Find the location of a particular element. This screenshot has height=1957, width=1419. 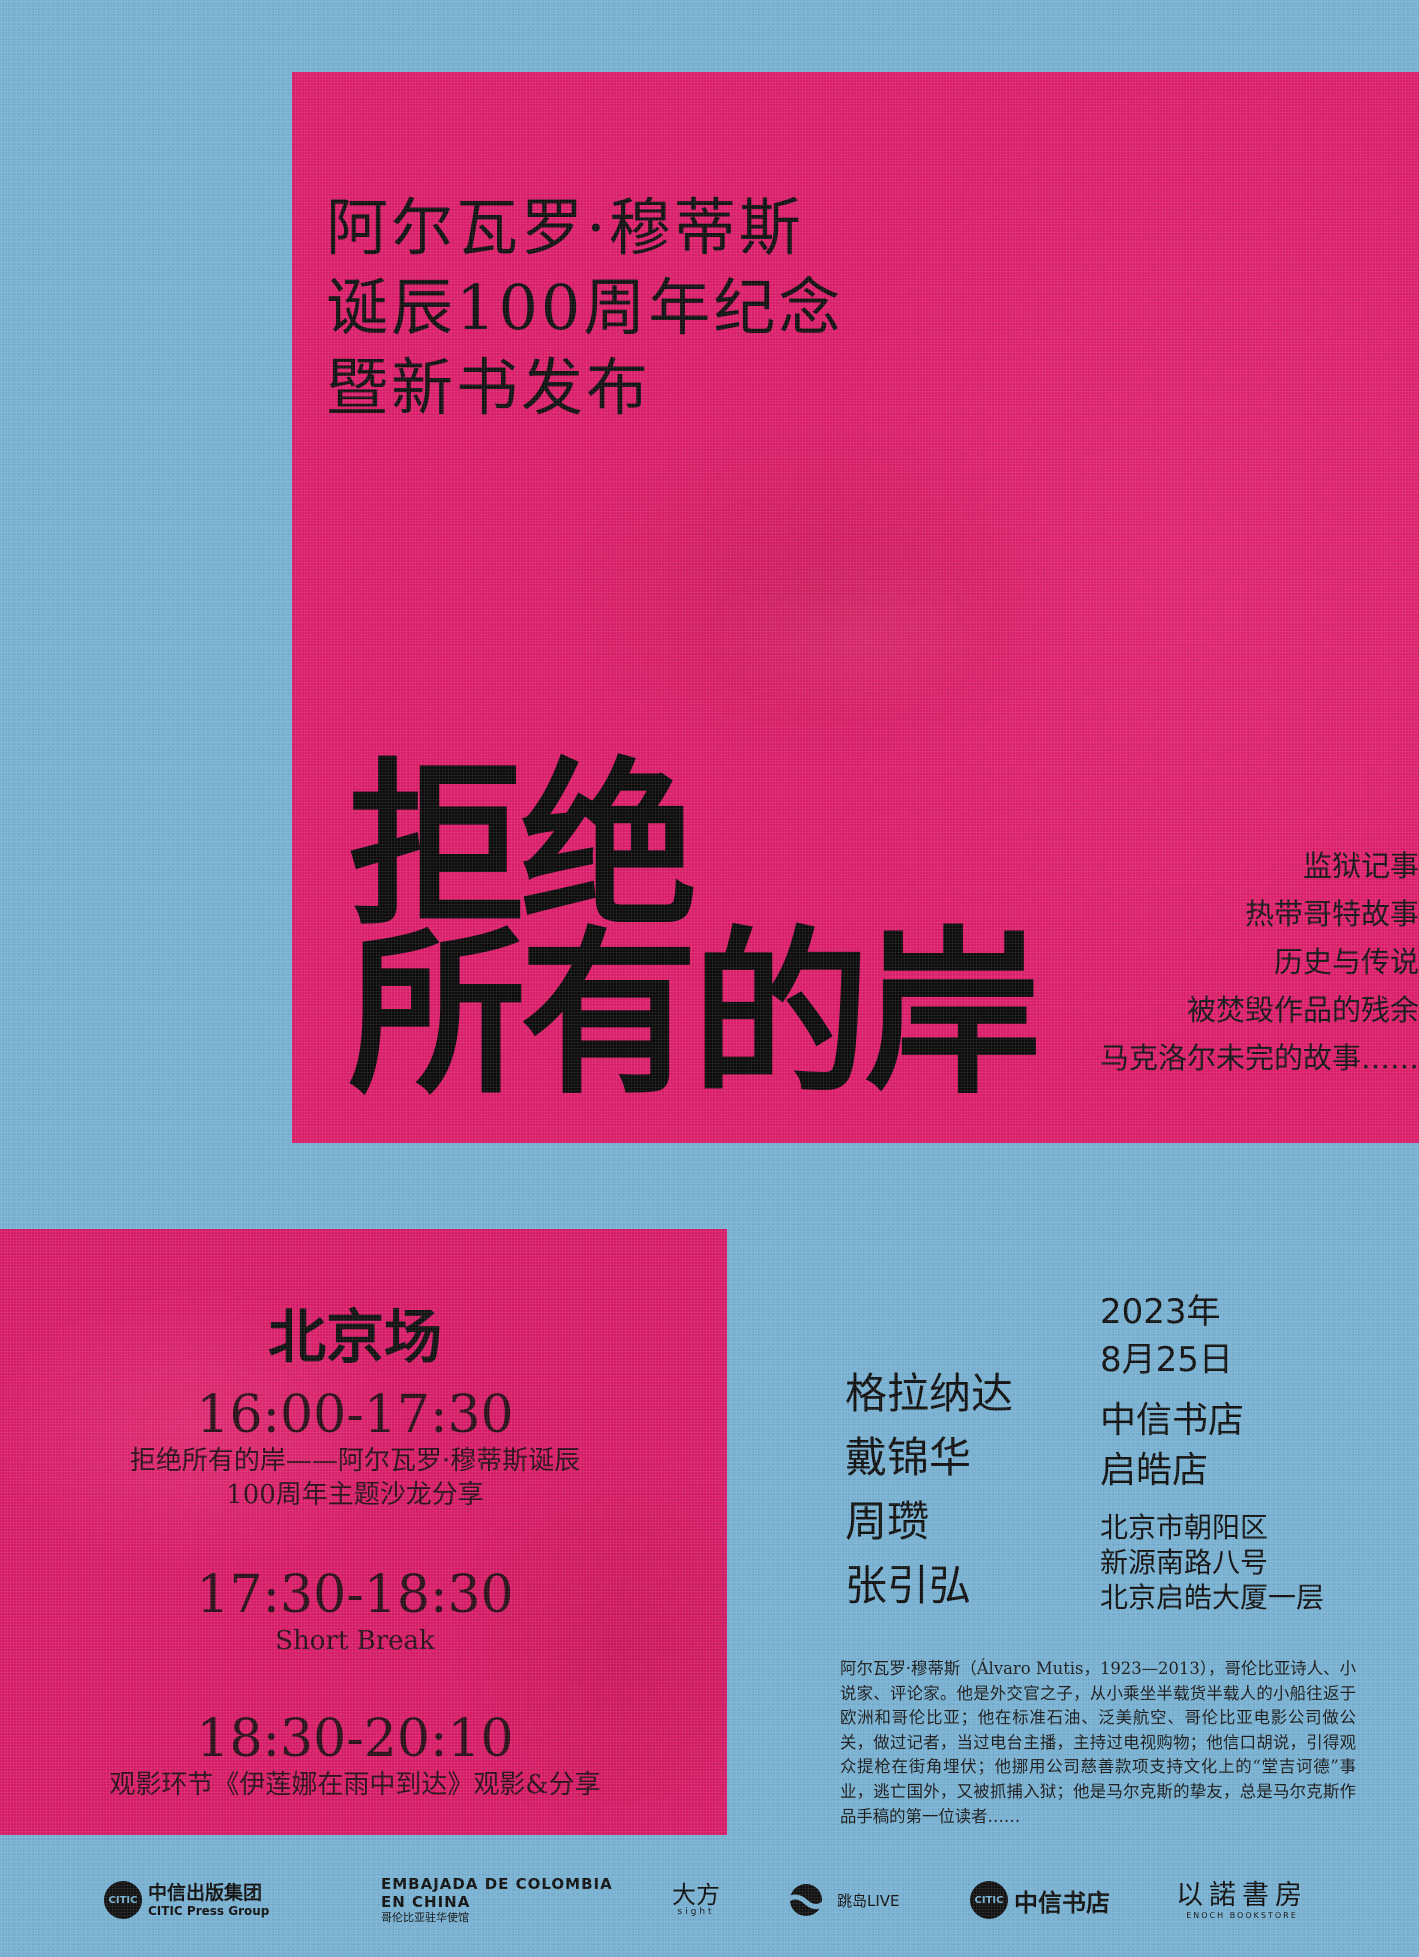

enoch-name: 以諾書房 is located at coordinates (1242, 1895).